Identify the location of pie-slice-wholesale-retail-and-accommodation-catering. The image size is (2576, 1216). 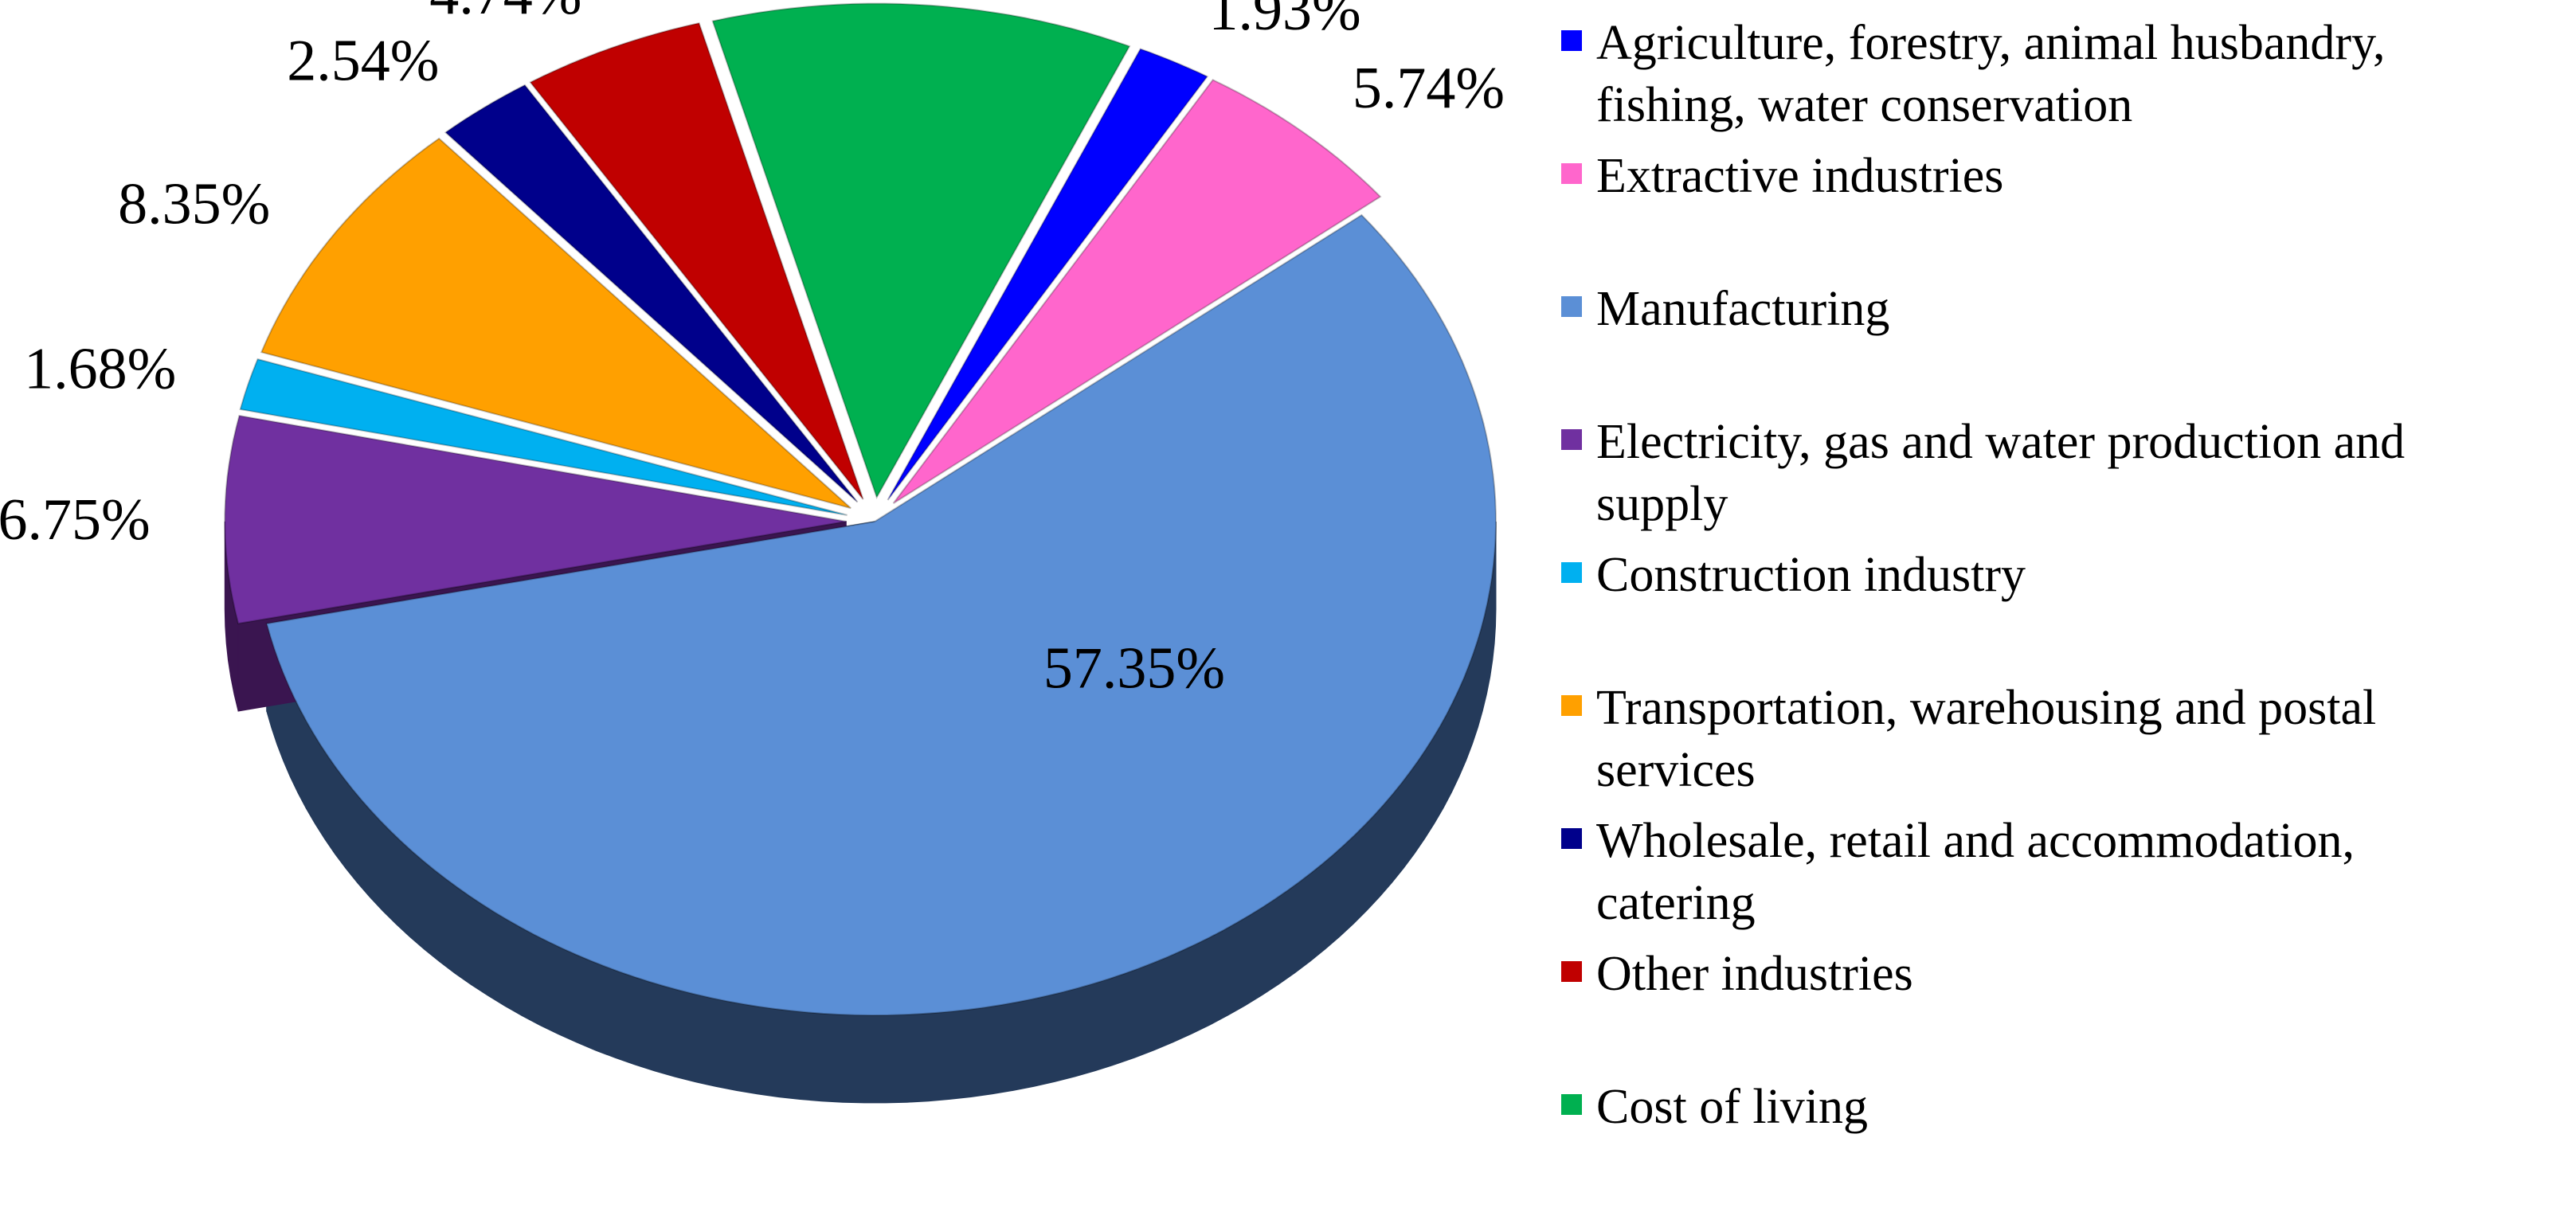
(651, 293).